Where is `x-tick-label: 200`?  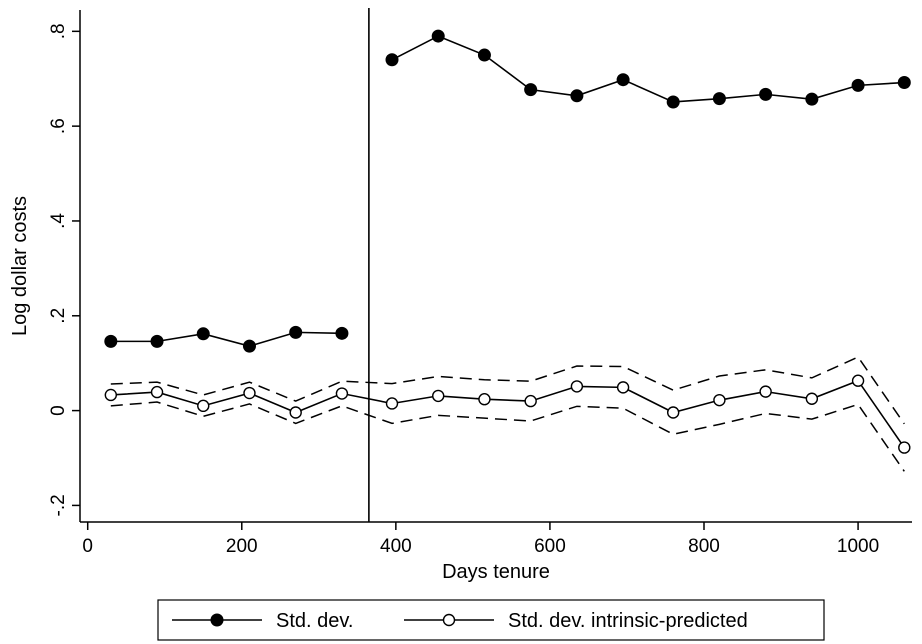 x-tick-label: 200 is located at coordinates (242, 546).